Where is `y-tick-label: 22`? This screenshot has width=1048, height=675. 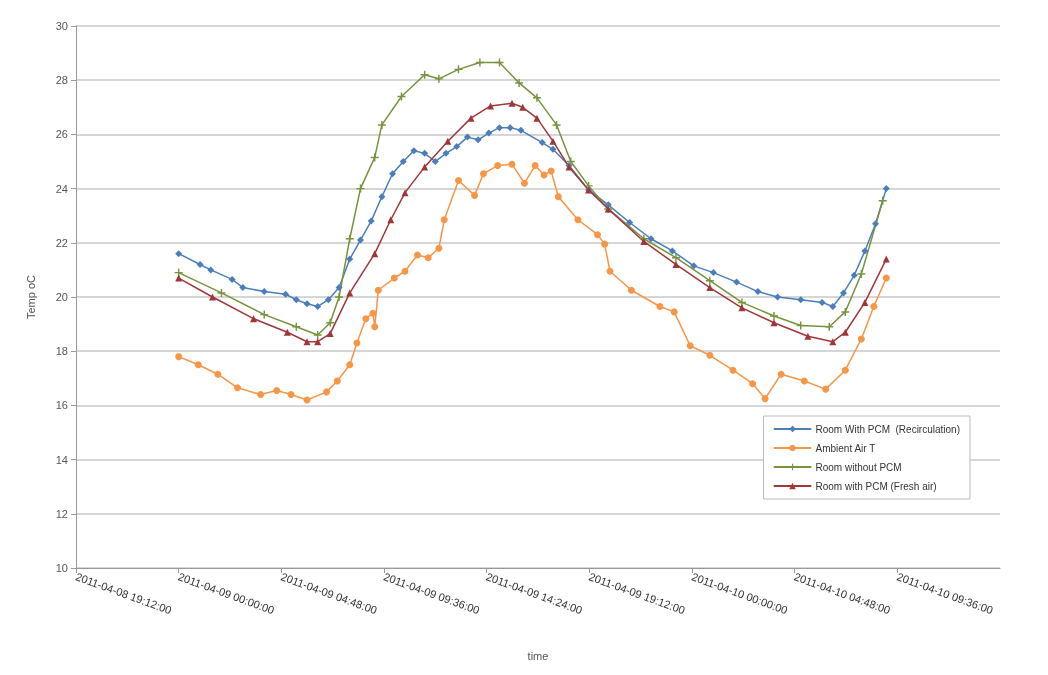 y-tick-label: 22 is located at coordinates (61, 242).